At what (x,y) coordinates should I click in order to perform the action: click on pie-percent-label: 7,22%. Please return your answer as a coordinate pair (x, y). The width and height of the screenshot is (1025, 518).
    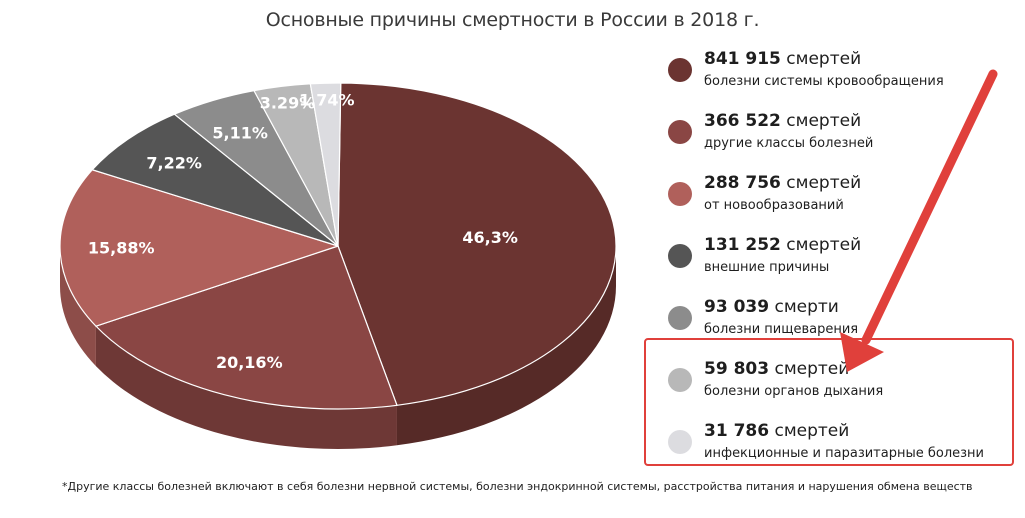
    Looking at the image, I should click on (174, 163).